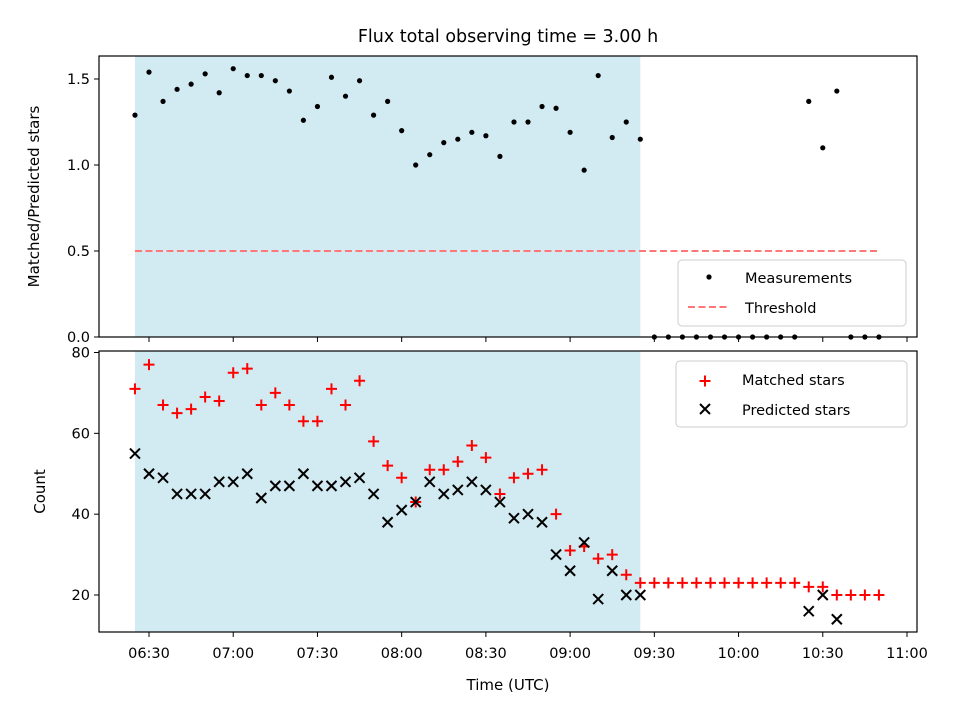  I want to click on legend-box-top, so click(792, 293).